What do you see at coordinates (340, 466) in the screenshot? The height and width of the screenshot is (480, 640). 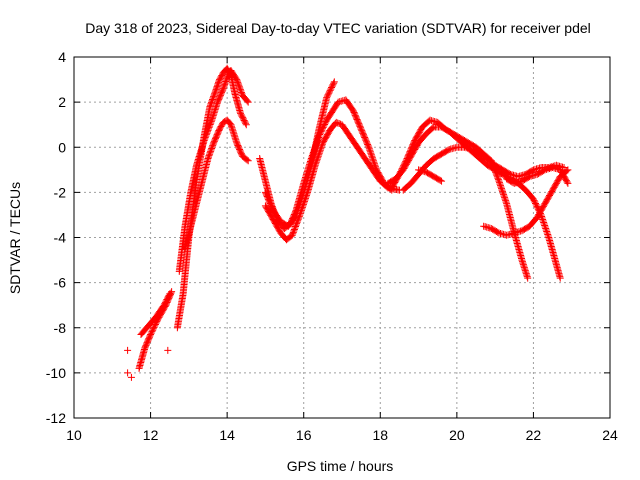 I see `x-axis-title: GPS time / hours` at bounding box center [340, 466].